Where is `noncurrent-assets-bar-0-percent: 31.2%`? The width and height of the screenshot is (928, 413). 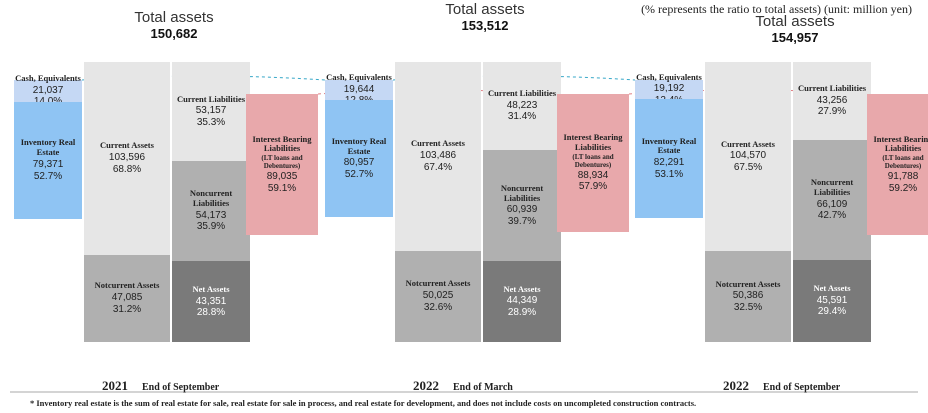
noncurrent-assets-bar-0-percent: 31.2% is located at coordinates (127, 309).